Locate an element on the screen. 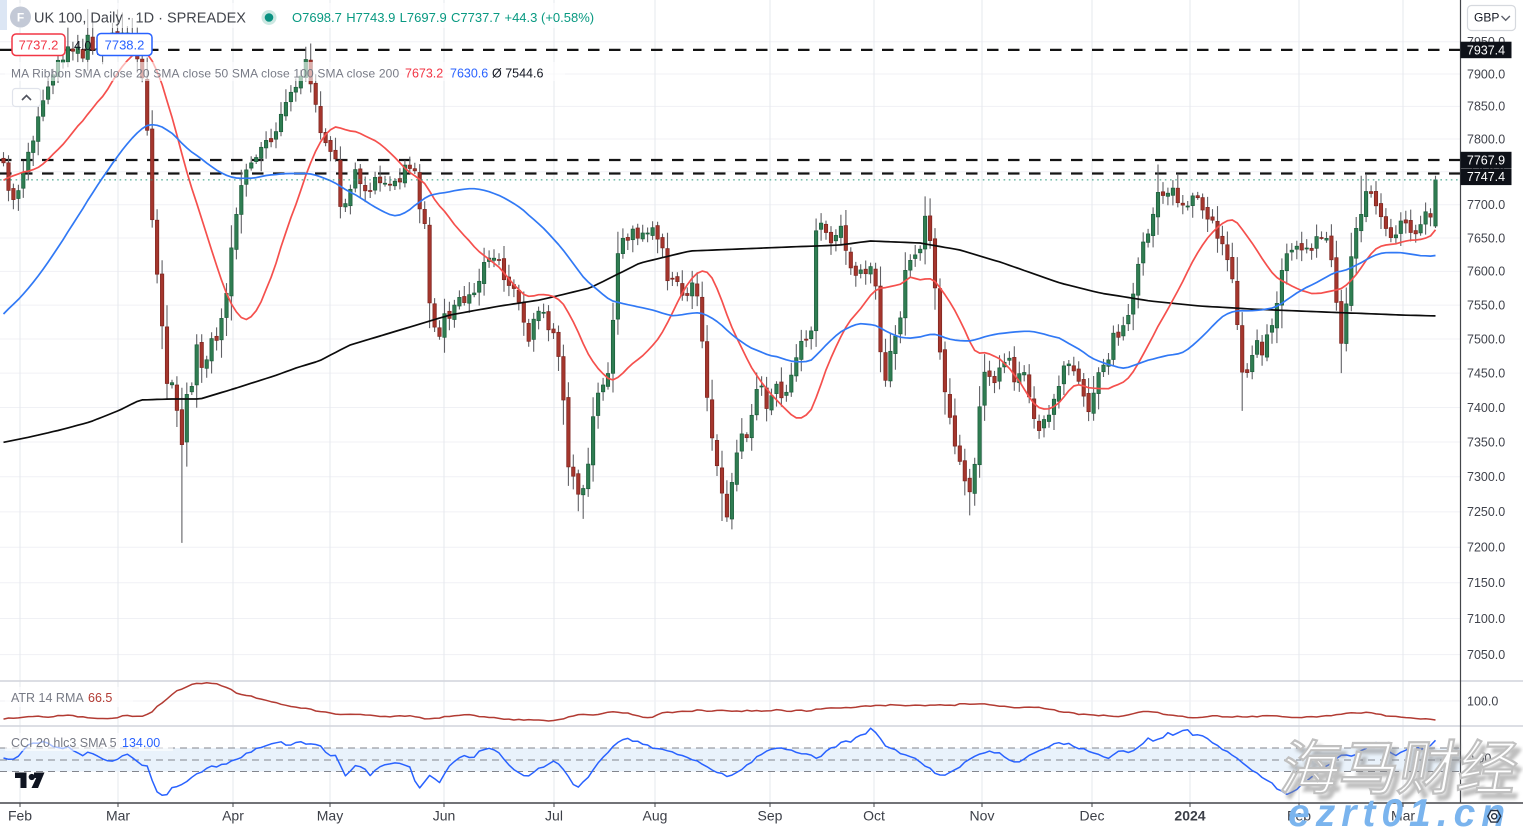 The width and height of the screenshot is (1523, 832). svg-text: 7250.0 is located at coordinates (1486, 512).